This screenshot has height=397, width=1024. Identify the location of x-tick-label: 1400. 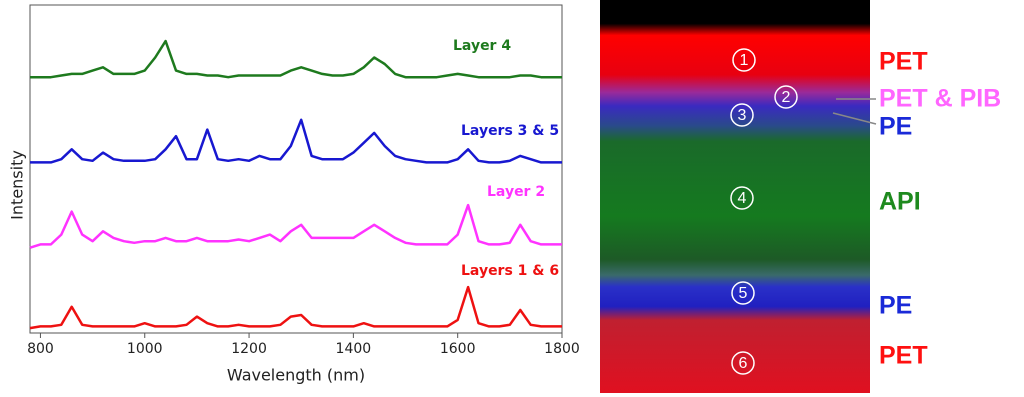
(354, 349).